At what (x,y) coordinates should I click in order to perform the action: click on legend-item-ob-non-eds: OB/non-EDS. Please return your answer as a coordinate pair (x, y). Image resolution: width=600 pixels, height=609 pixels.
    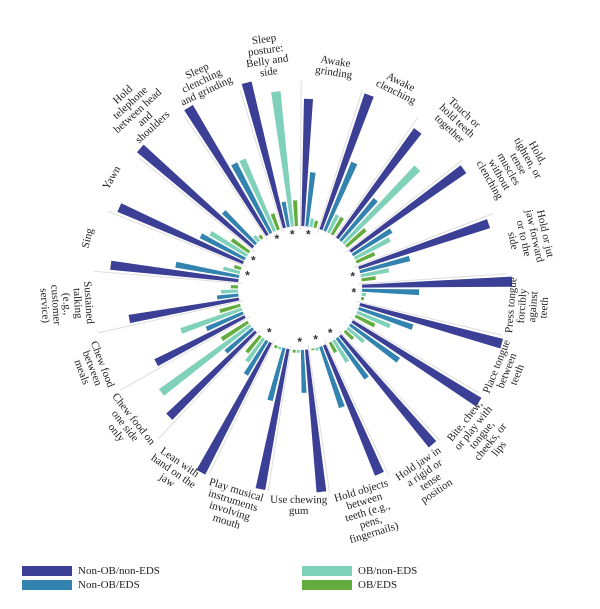
    Looking at the image, I should click on (359, 571).